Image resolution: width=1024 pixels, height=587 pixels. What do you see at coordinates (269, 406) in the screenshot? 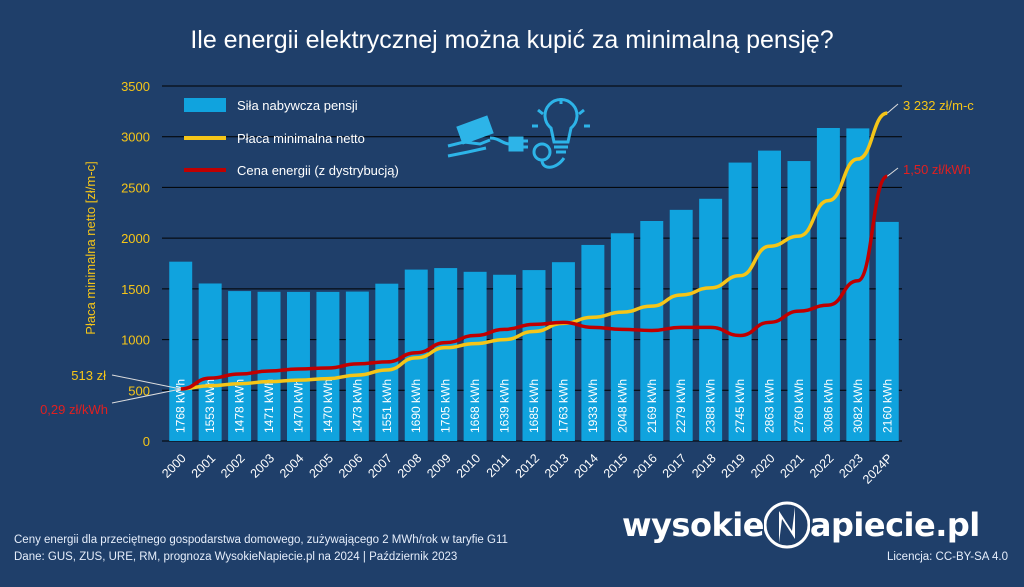
I see `bar-data-label: 1471 kWh` at bounding box center [269, 406].